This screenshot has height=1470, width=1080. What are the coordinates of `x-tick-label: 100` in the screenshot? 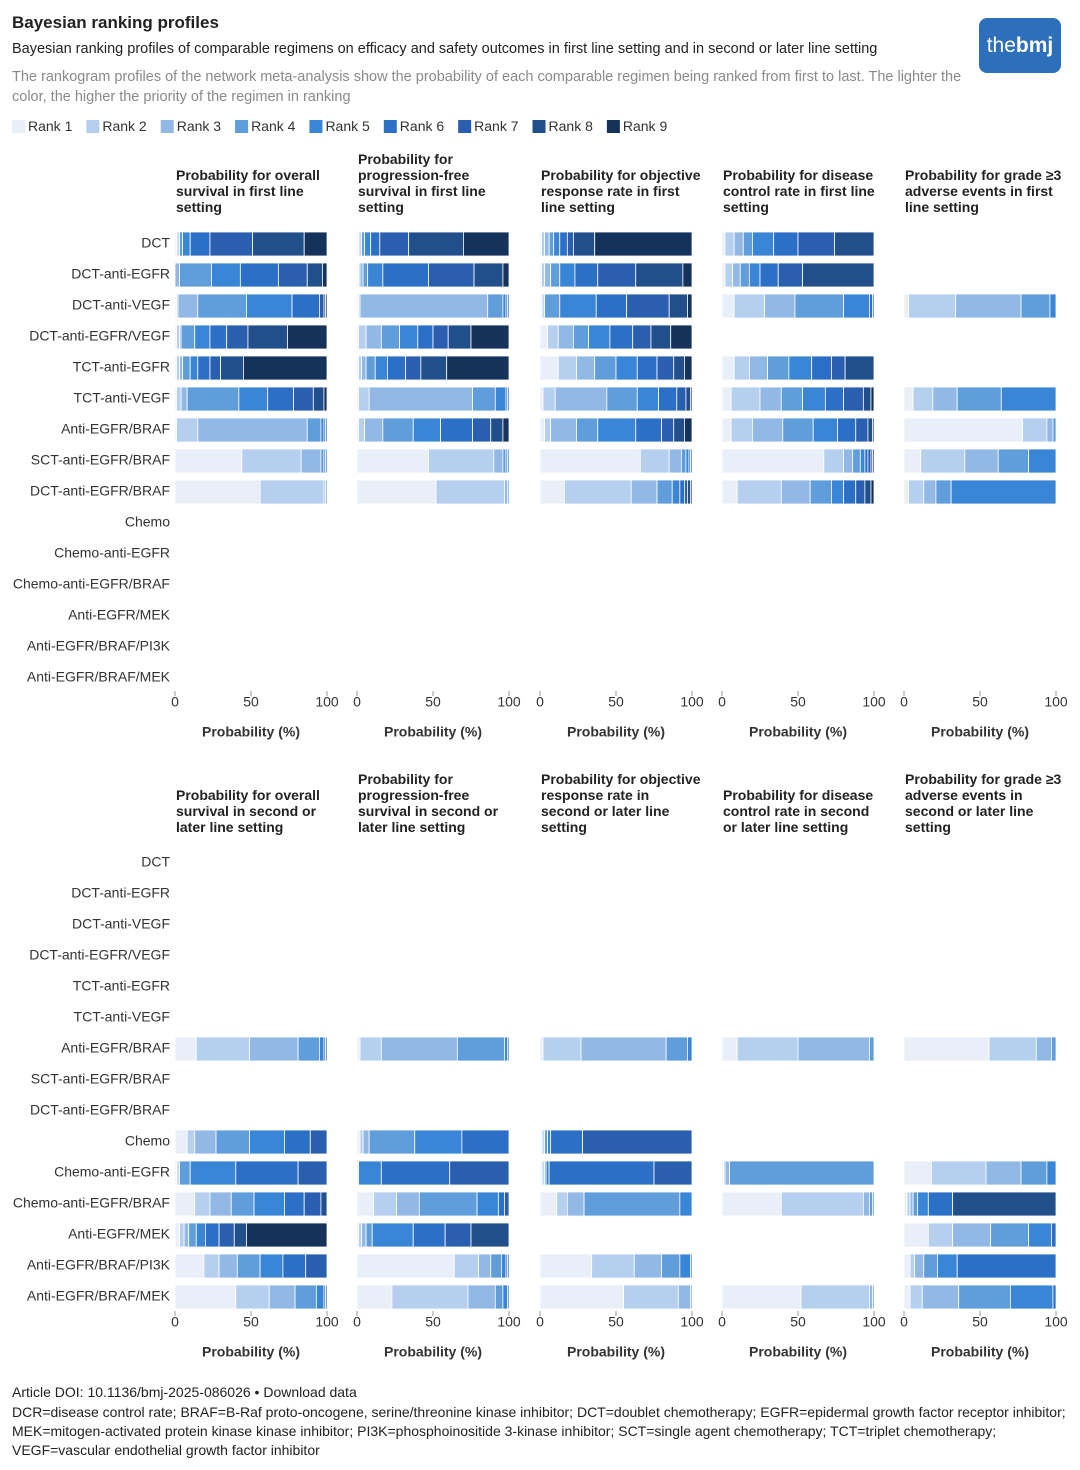 It's located at (327, 702).